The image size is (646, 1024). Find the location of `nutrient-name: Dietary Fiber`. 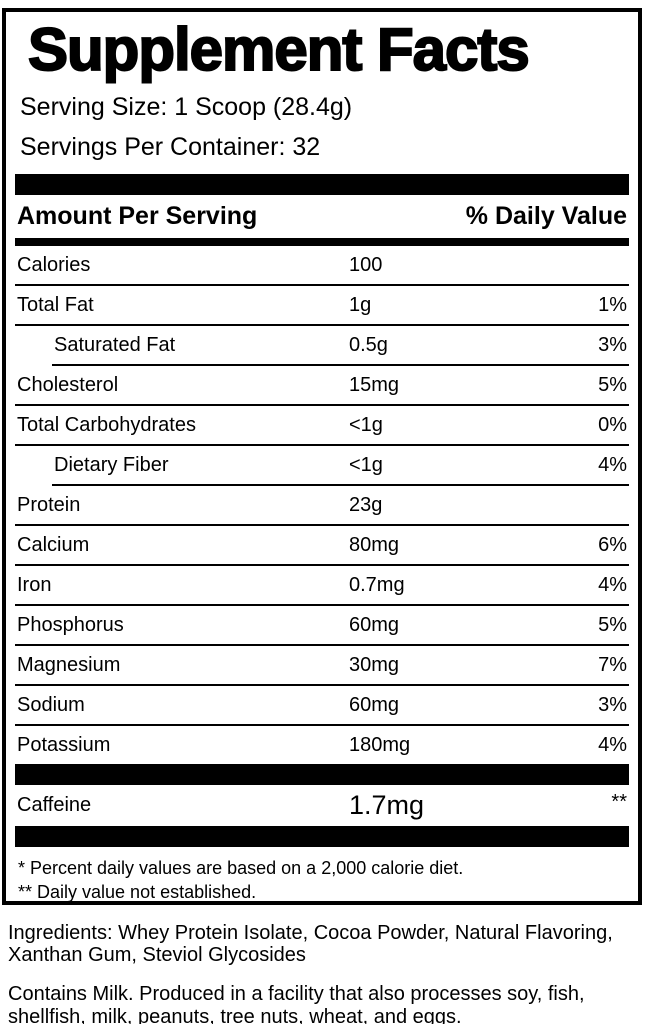

nutrient-name: Dietary Fiber is located at coordinates (111, 464).